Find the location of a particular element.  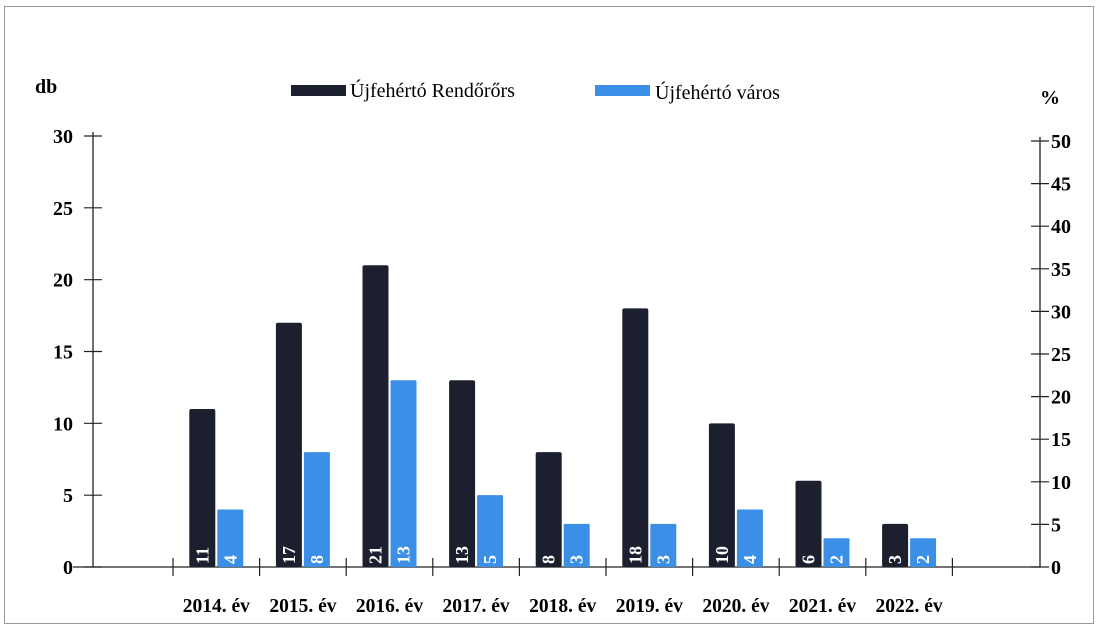

legend: Újfehértó Rendőrőrs Újfehértó város is located at coordinates (535, 91).